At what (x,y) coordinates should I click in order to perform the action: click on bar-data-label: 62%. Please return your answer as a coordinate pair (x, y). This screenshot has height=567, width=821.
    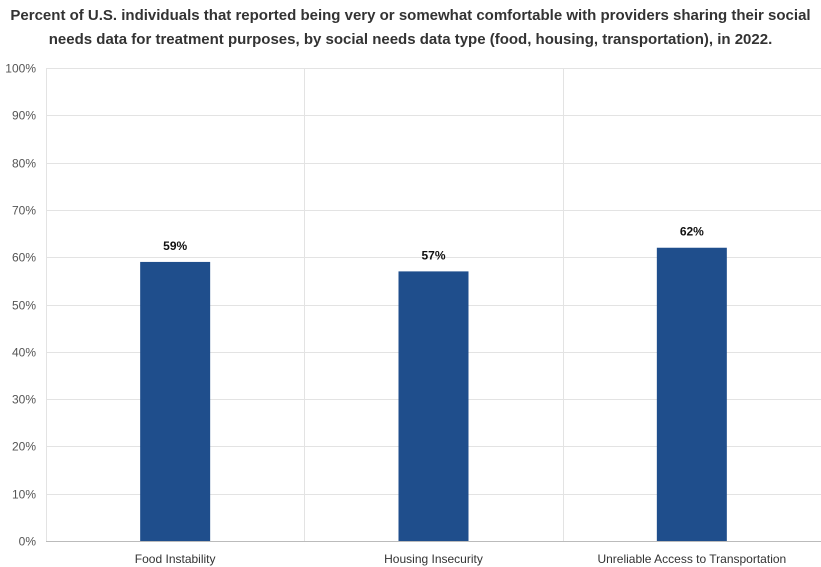
    Looking at the image, I should click on (692, 232).